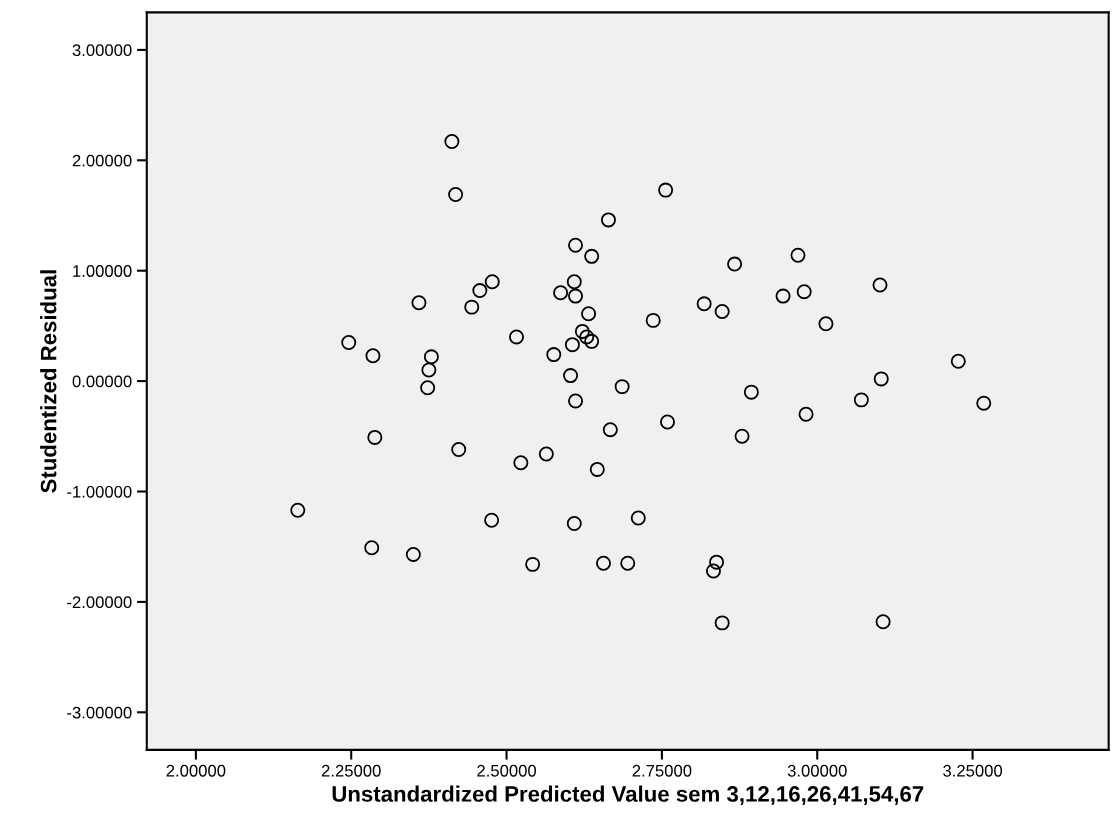  What do you see at coordinates (973, 770) in the screenshot?
I see `x-tick-label: 3.25000` at bounding box center [973, 770].